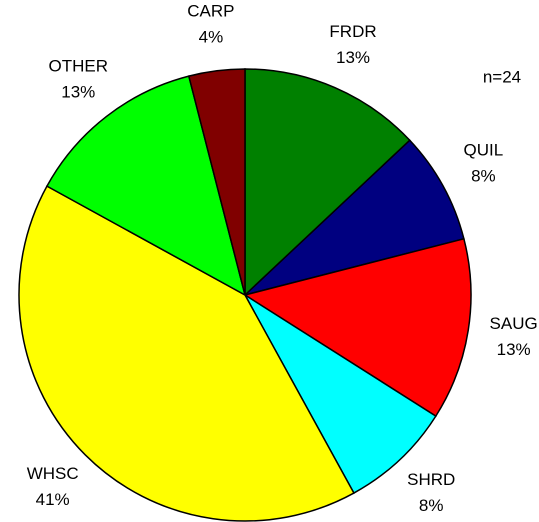 The image size is (539, 522). What do you see at coordinates (431, 479) in the screenshot?
I see `slice-label: SHRD` at bounding box center [431, 479].